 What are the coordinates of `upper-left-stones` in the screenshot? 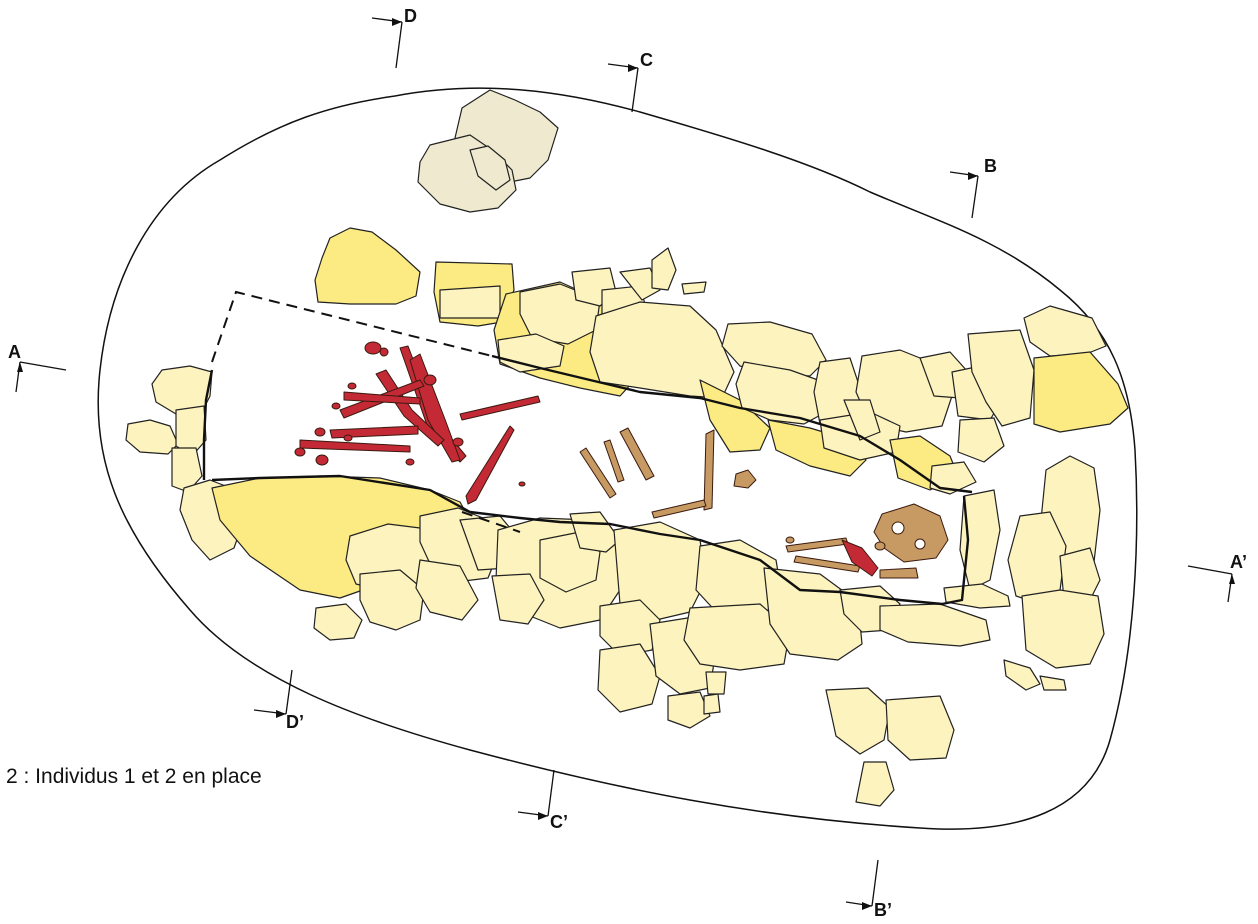 It's located at (414, 277).